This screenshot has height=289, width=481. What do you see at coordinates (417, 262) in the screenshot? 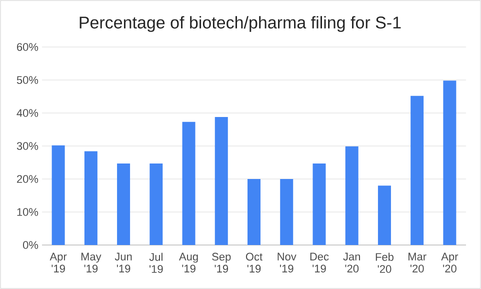
I see `x-tick-label: Mar '20` at bounding box center [417, 262].